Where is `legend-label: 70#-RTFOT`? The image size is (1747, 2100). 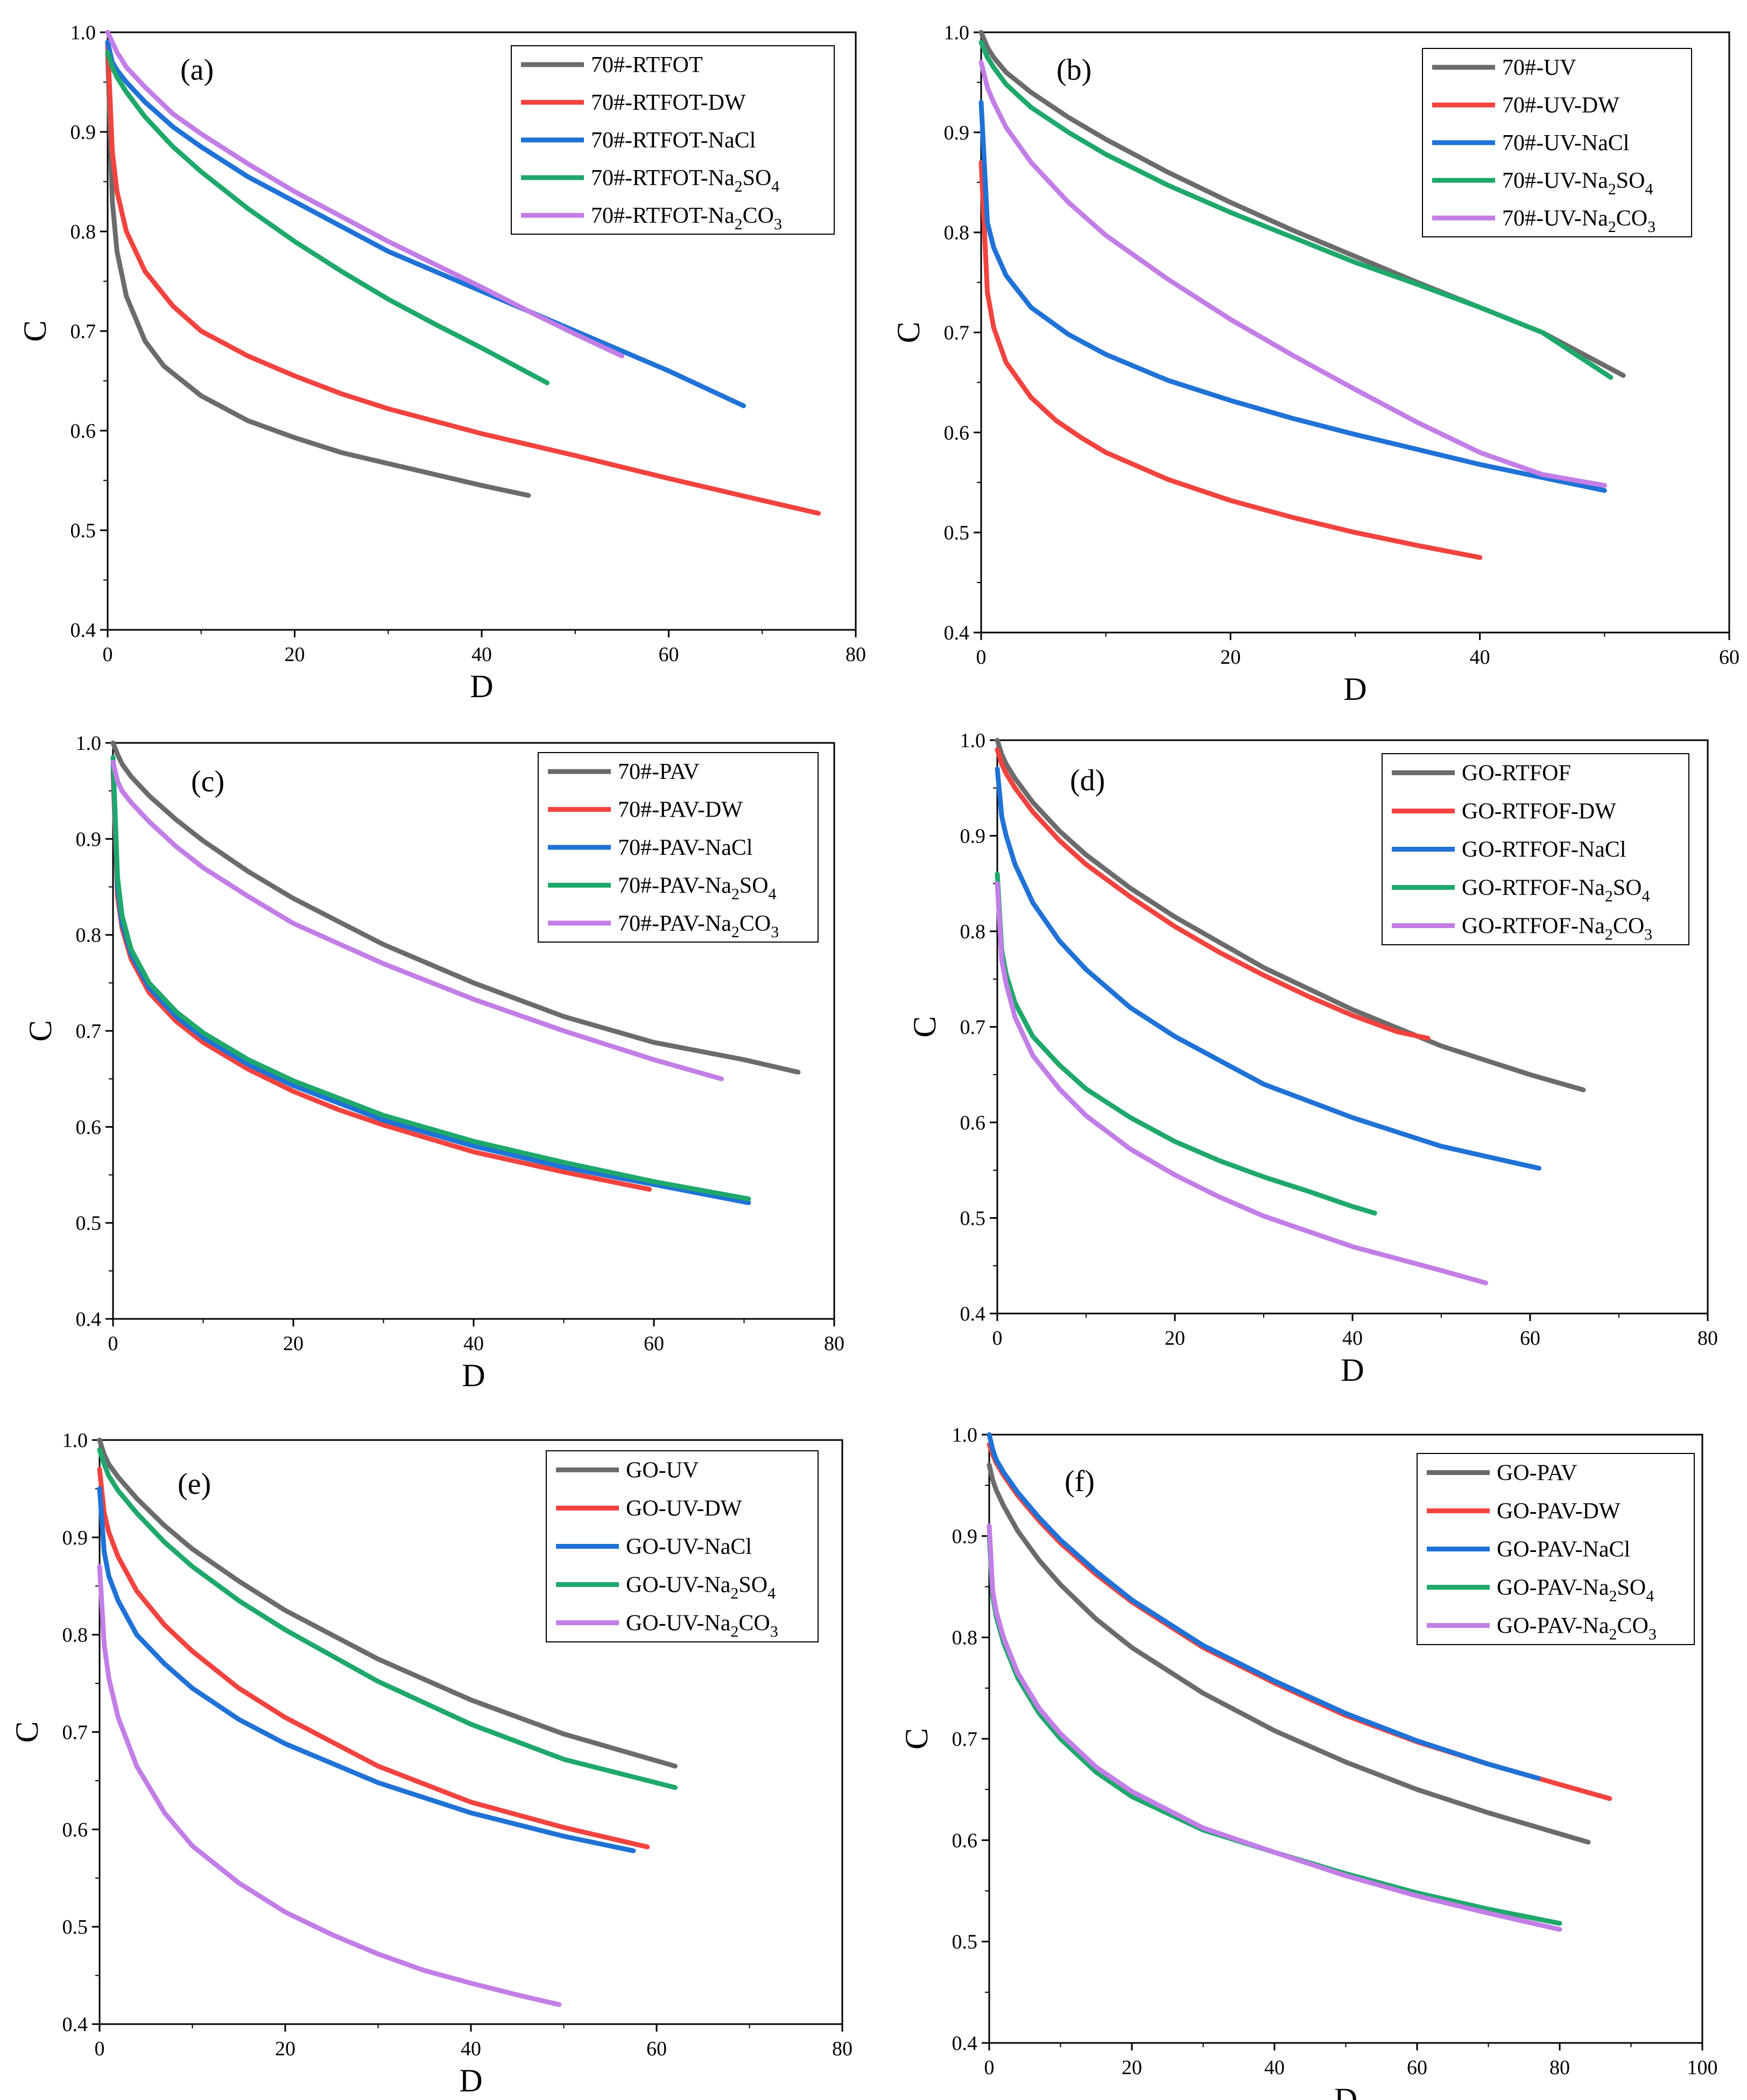
legend-label: 70#-RTFOT is located at coordinates (646, 66).